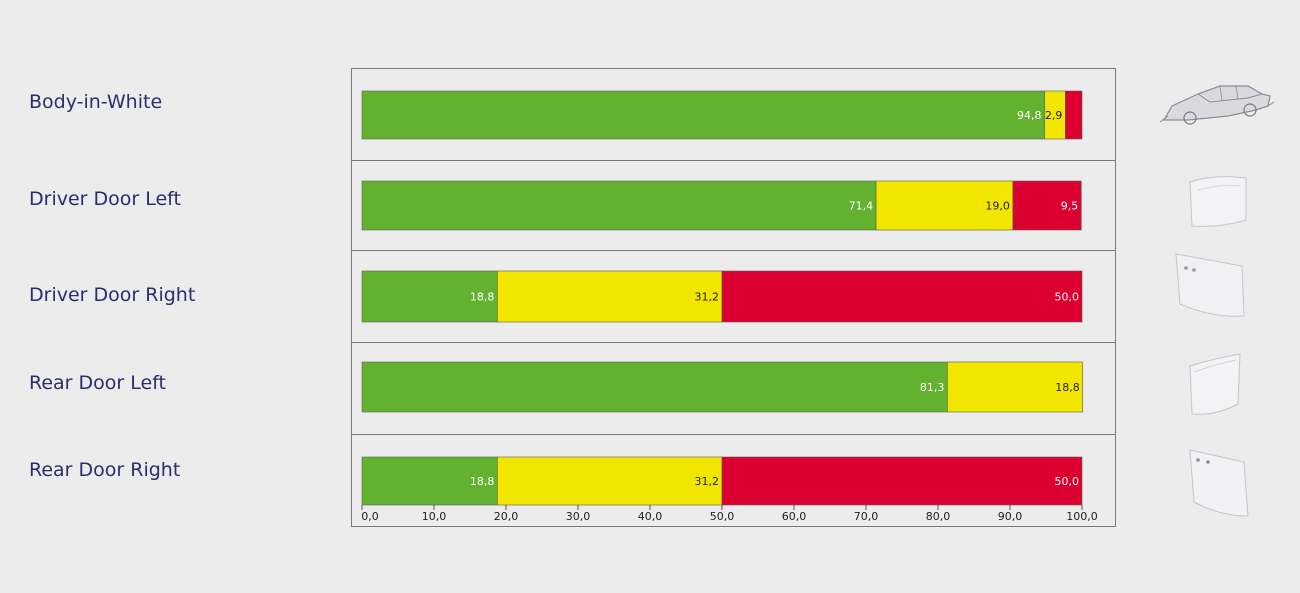 The height and width of the screenshot is (593, 1300). Describe the element at coordinates (1217, 105) in the screenshot. I see `car-body-icon` at that location.